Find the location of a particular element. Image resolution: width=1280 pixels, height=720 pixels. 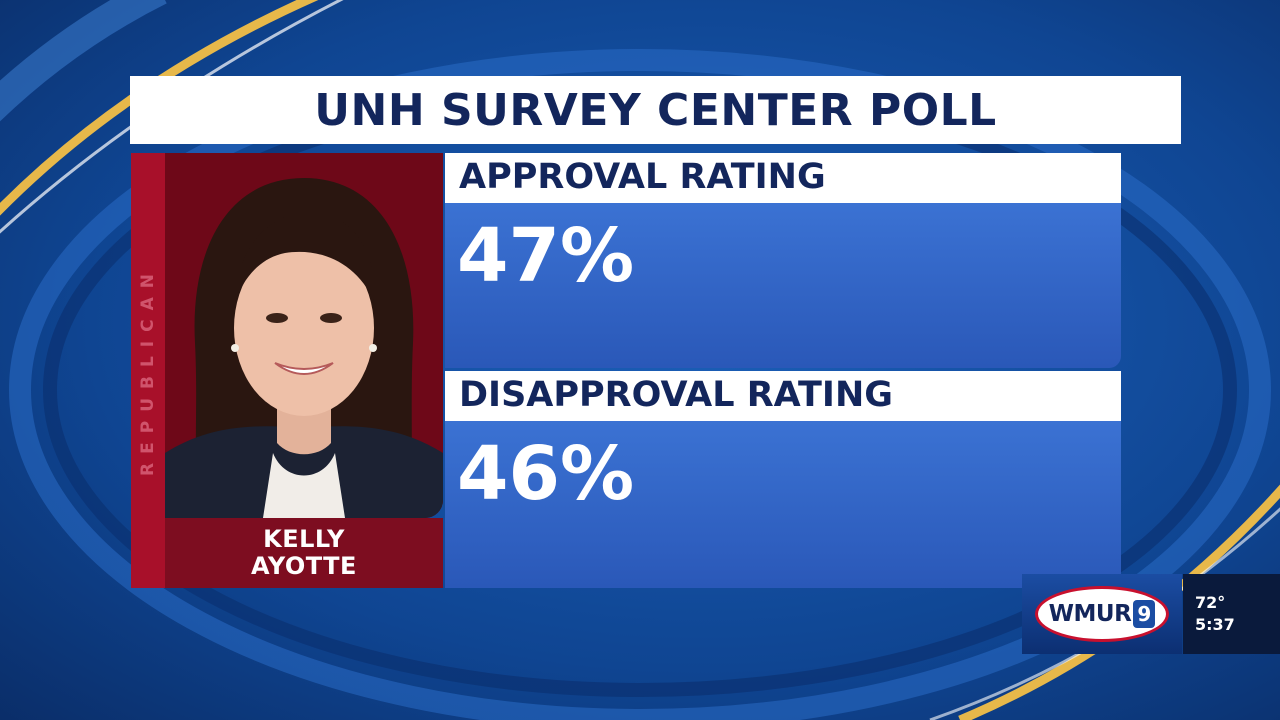

title-bar: UNH SURVEY CENTER POLL is located at coordinates (655, 110).